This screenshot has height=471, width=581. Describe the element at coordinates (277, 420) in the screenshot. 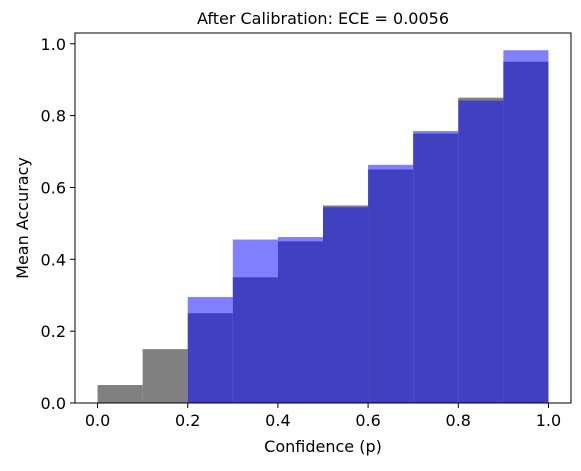

I see `x-tick-label: 0.4` at that location.